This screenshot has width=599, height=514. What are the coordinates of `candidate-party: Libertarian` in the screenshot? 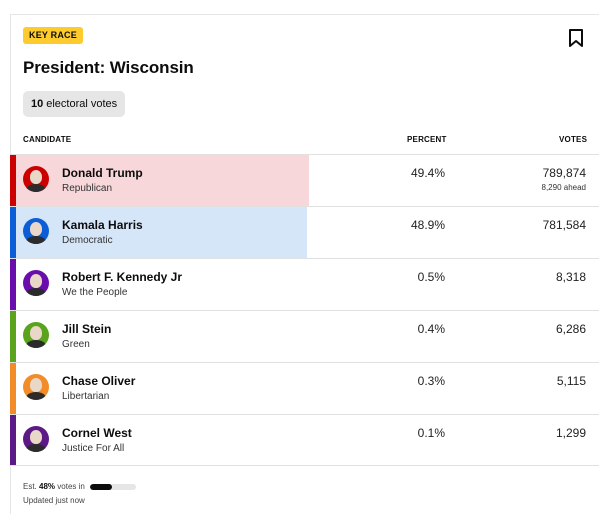 It's located at (86, 396).